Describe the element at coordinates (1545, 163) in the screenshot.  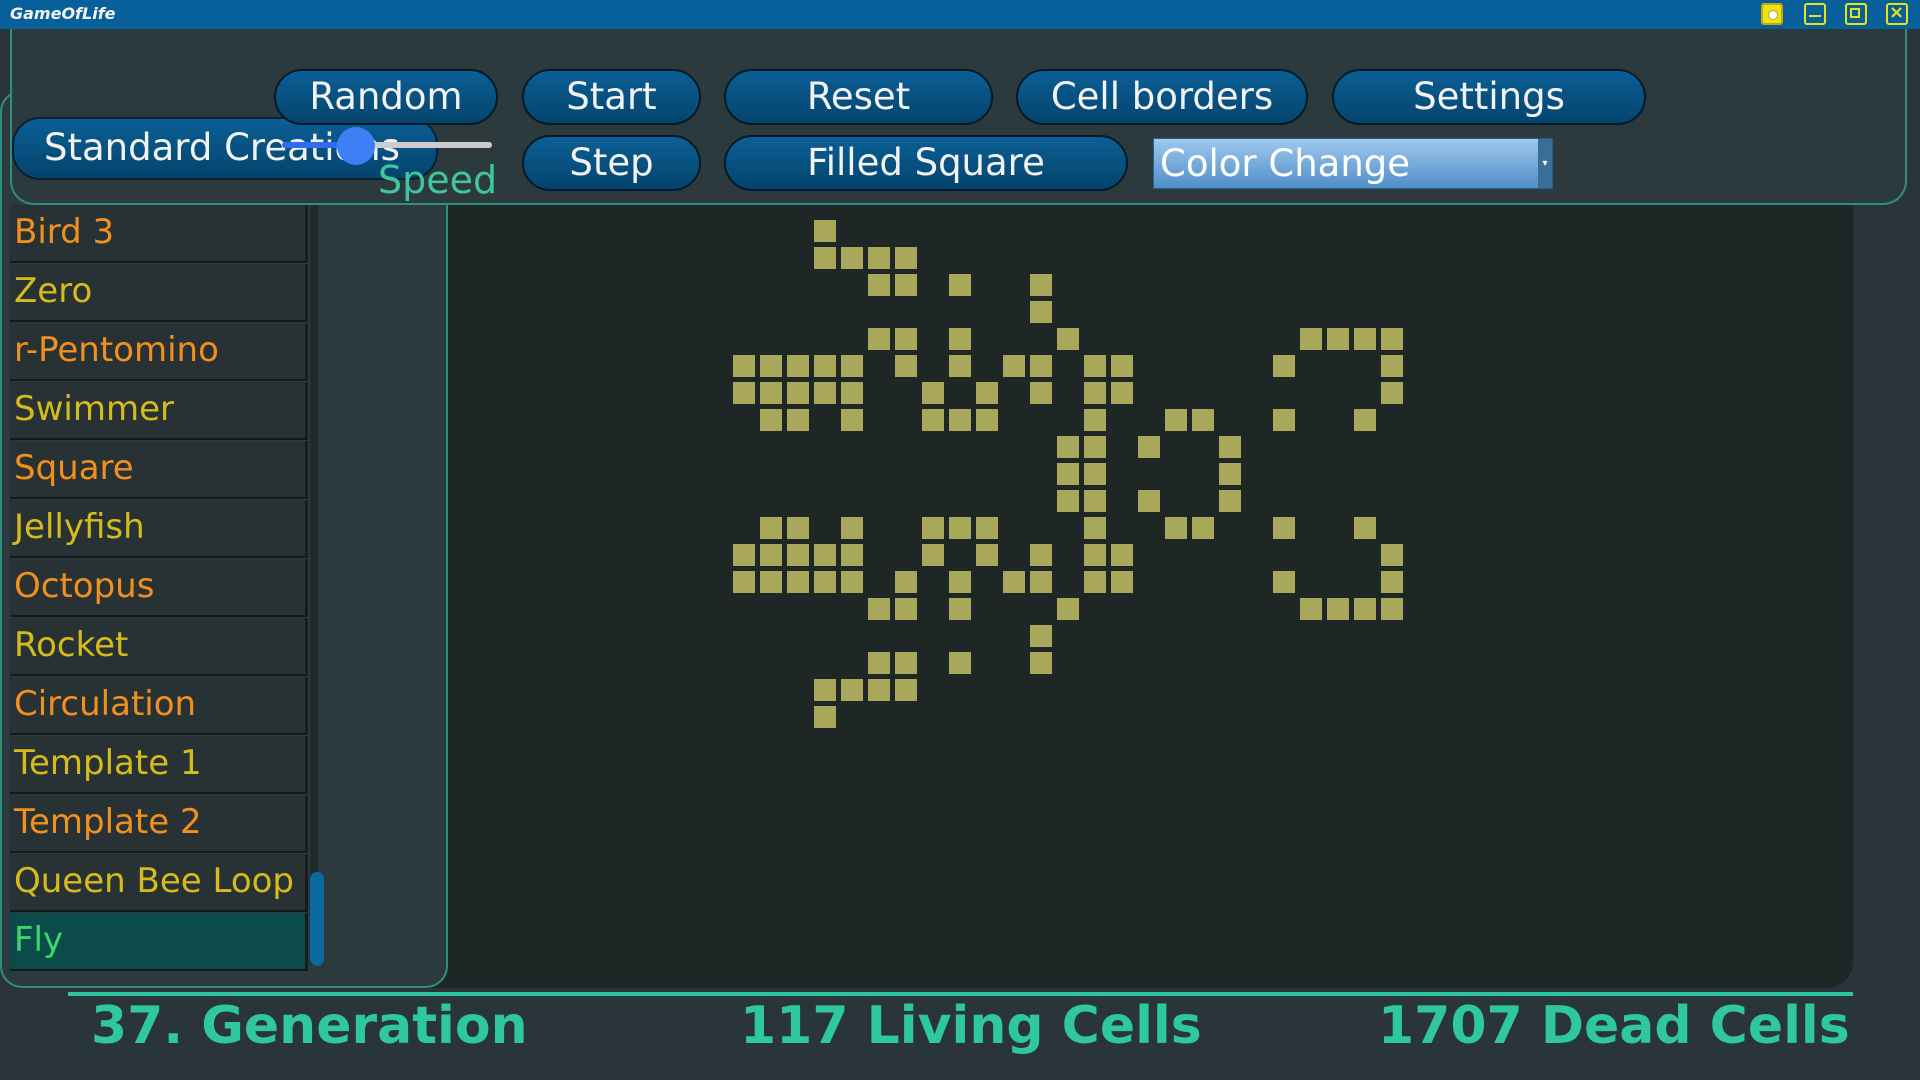
I see `chevron-down-icon: ▾` at that location.